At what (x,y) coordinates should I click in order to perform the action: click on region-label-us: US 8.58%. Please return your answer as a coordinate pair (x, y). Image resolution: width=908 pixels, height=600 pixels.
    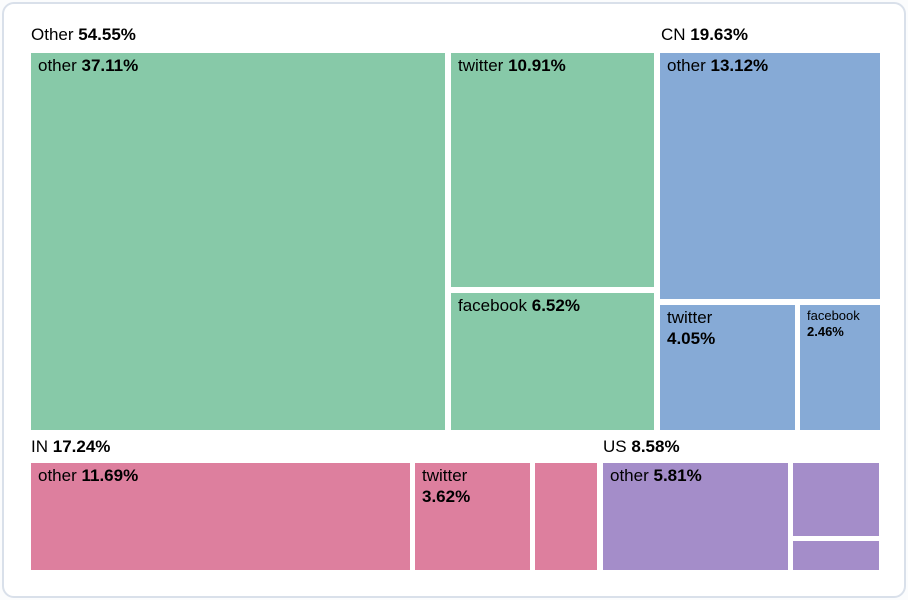
    Looking at the image, I should click on (641, 447).